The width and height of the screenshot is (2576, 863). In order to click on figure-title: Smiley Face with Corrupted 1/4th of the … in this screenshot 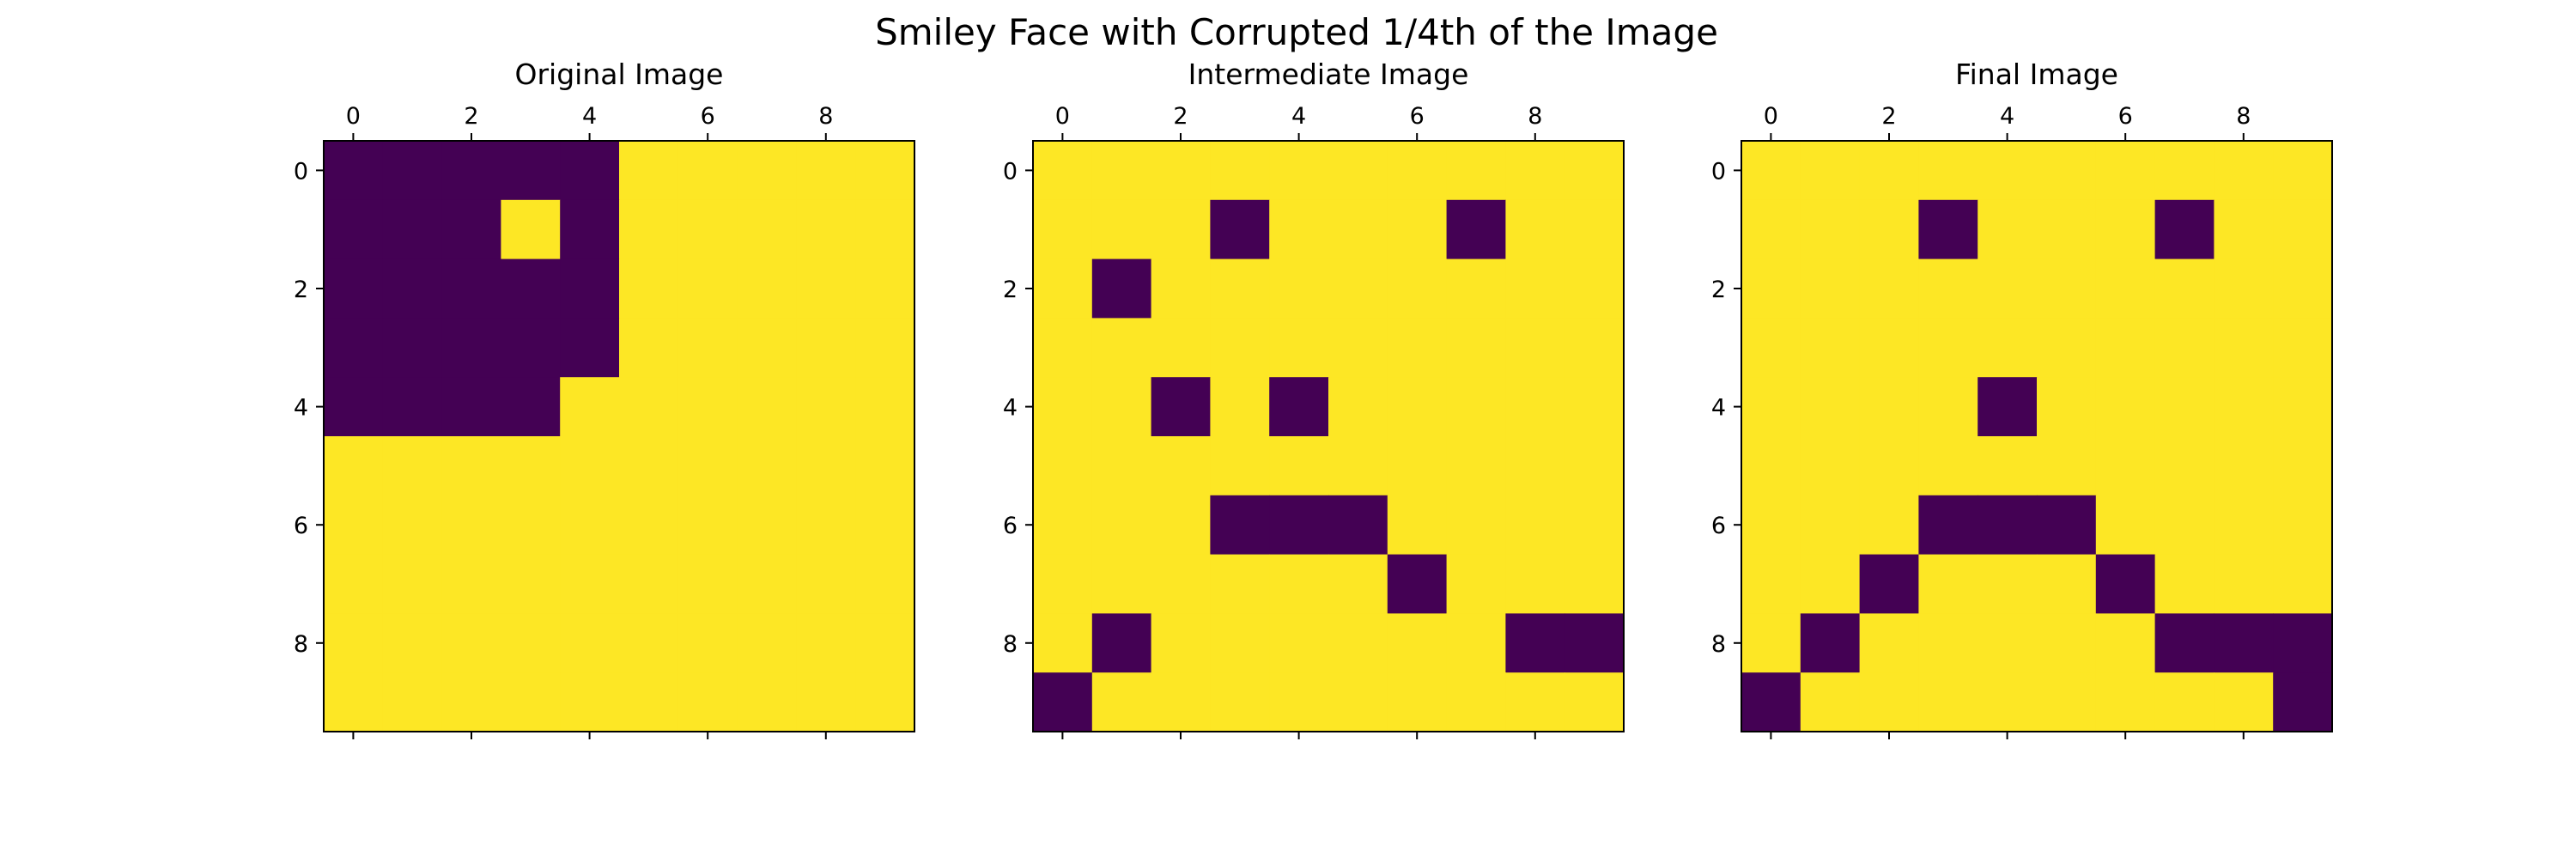, I will do `click(1297, 32)`.